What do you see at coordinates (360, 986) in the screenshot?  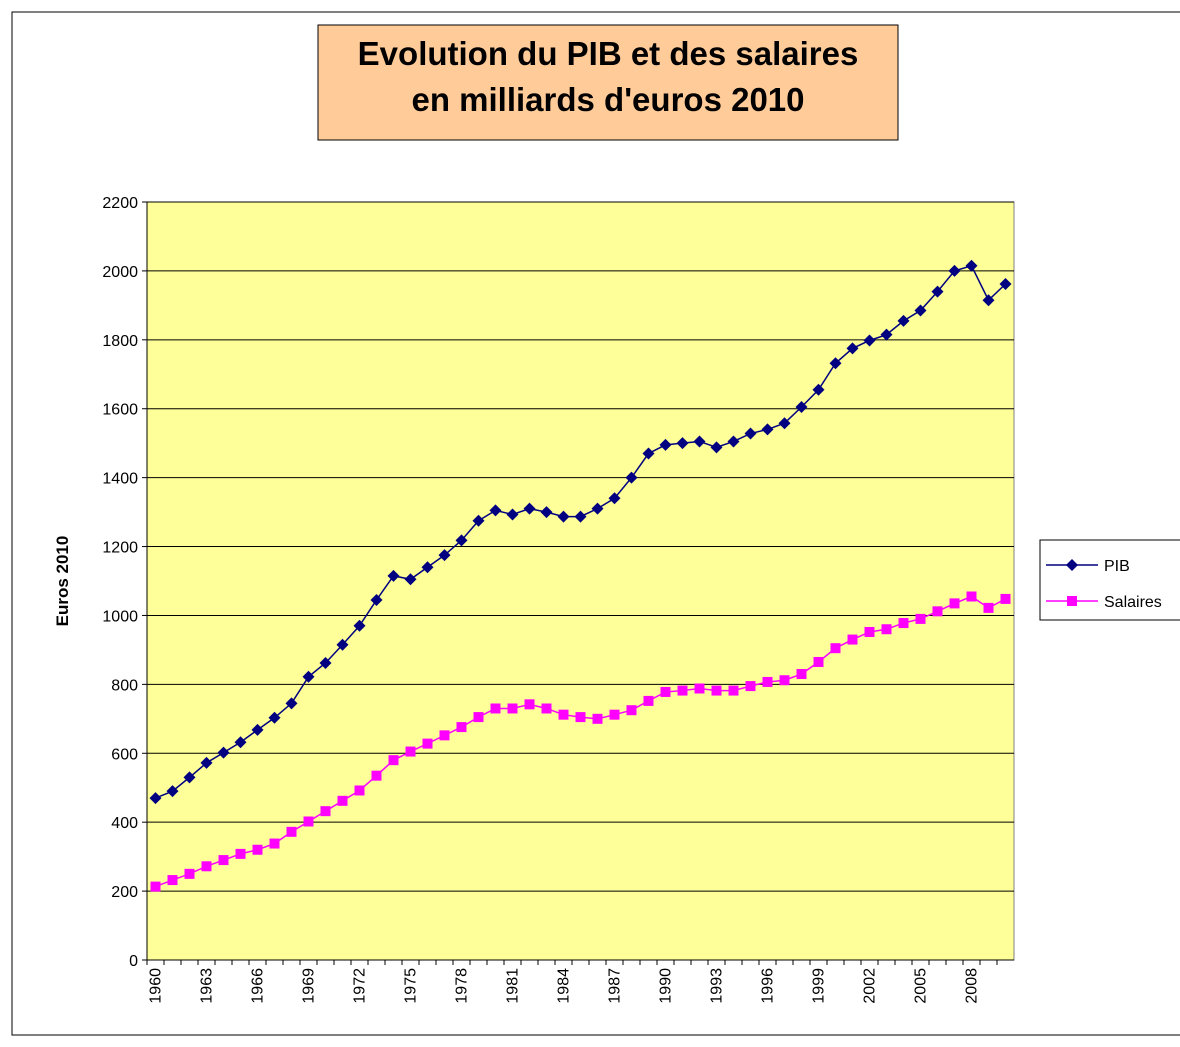 I see `x-tick-label: 1972` at bounding box center [360, 986].